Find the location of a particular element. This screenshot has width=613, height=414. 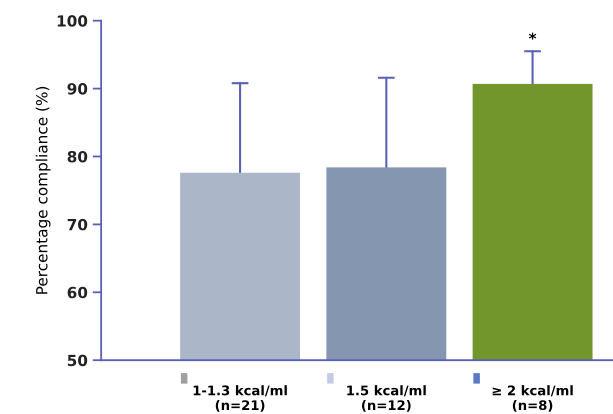

y-tick-label: 90 is located at coordinates (77, 89).